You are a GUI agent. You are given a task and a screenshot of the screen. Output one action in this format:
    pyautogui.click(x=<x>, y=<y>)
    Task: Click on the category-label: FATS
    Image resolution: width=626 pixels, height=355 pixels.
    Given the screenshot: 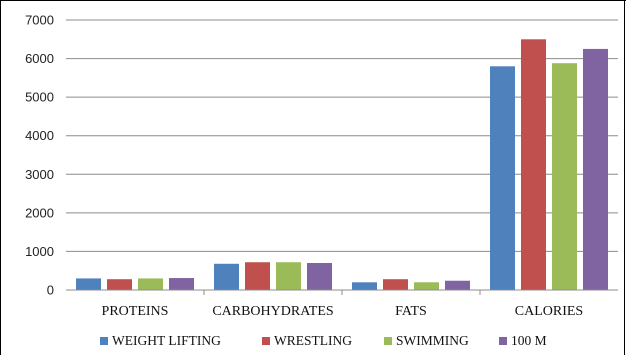 What is the action you would take?
    pyautogui.click(x=411, y=311)
    